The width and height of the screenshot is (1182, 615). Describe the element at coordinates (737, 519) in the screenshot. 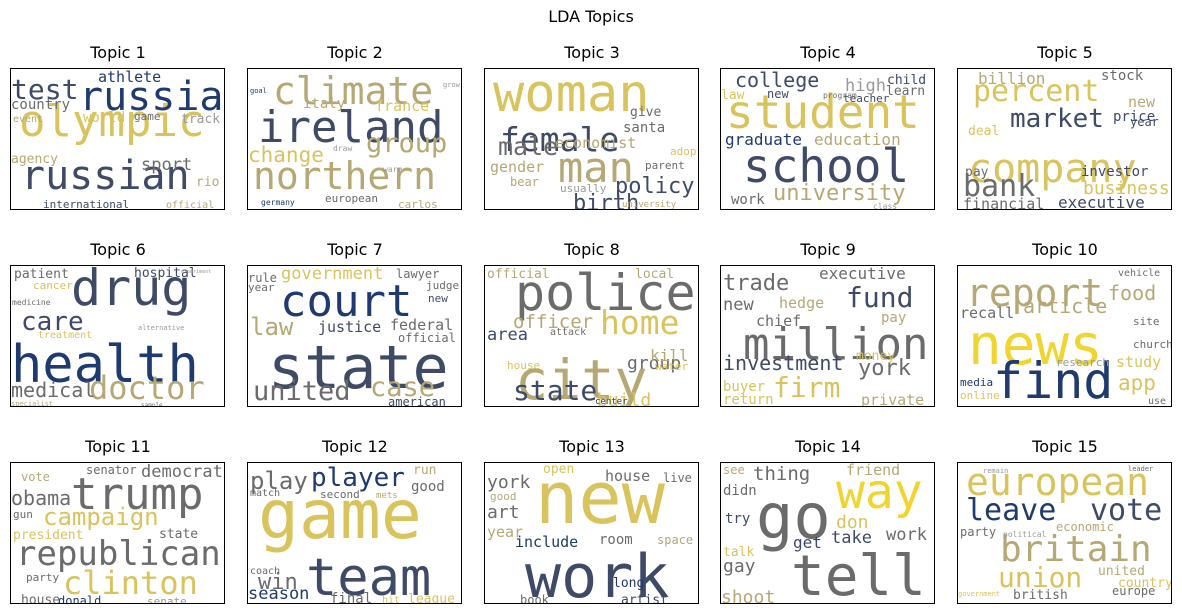

I see `word-try: try` at that location.